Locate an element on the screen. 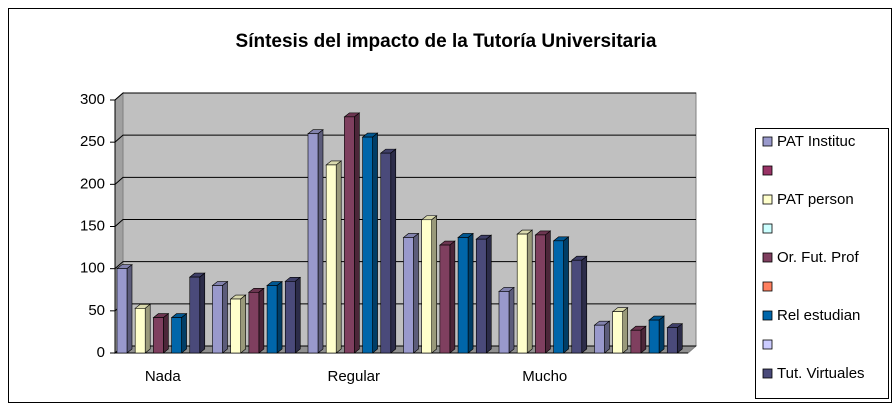 The image size is (893, 404). legend-label: PAT Instituc is located at coordinates (816, 141).